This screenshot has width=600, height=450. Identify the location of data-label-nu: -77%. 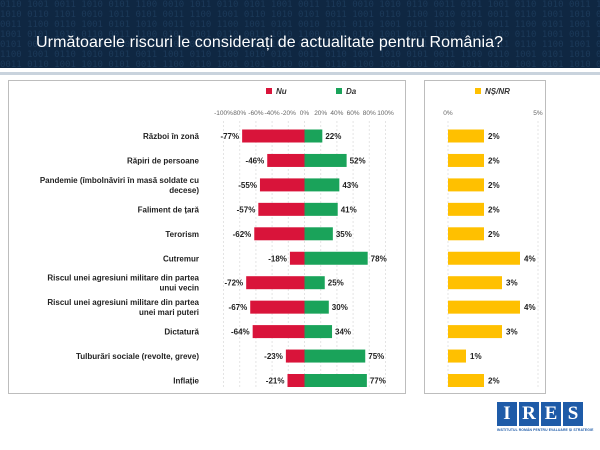
(229, 136).